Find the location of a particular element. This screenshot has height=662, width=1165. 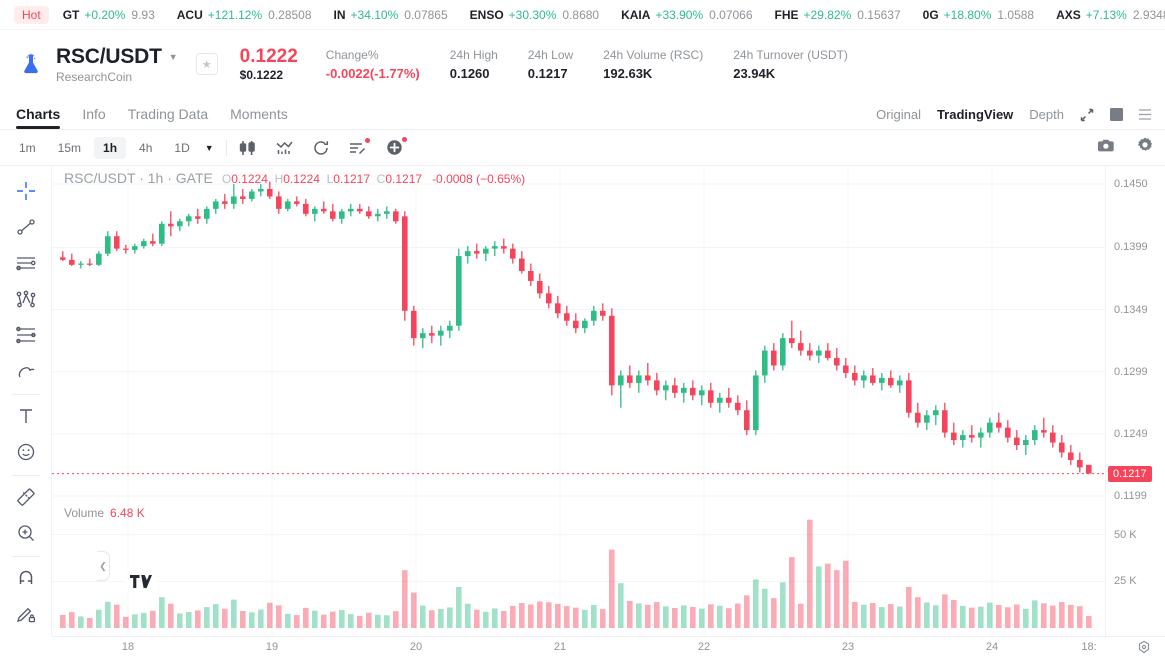

refresh-icon is located at coordinates (321, 148).